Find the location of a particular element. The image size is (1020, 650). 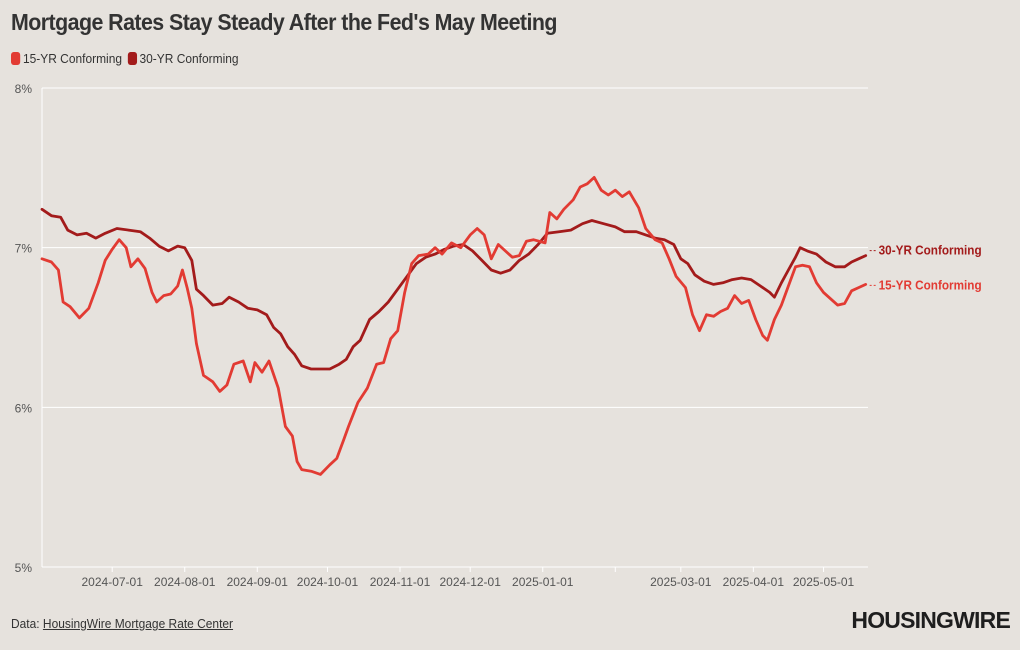

end-label-15yr: 15-YR Conforming is located at coordinates (930, 284).